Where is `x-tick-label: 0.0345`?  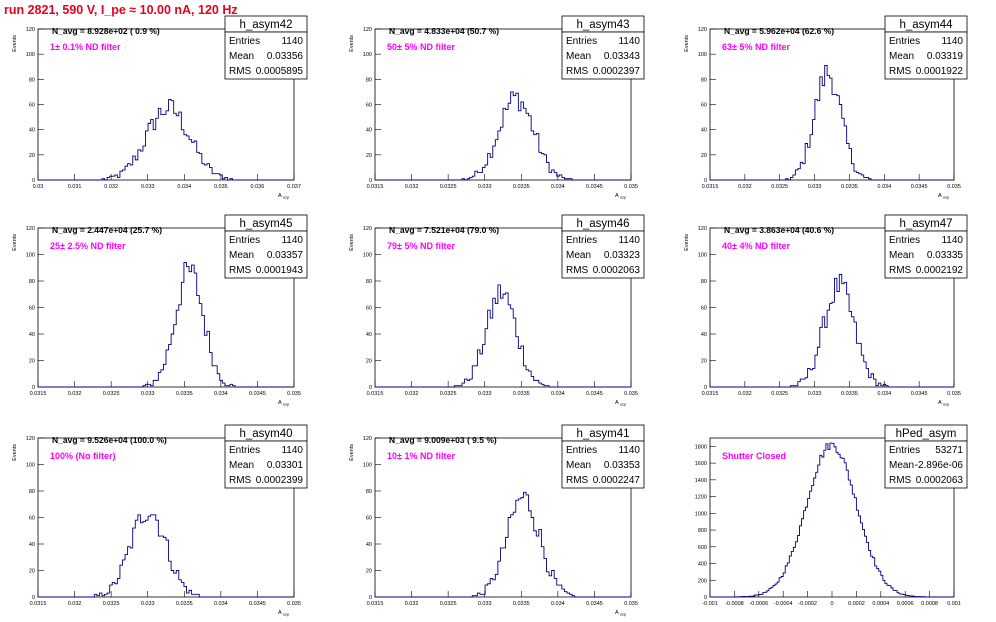
x-tick-label: 0.0345 is located at coordinates (257, 394).